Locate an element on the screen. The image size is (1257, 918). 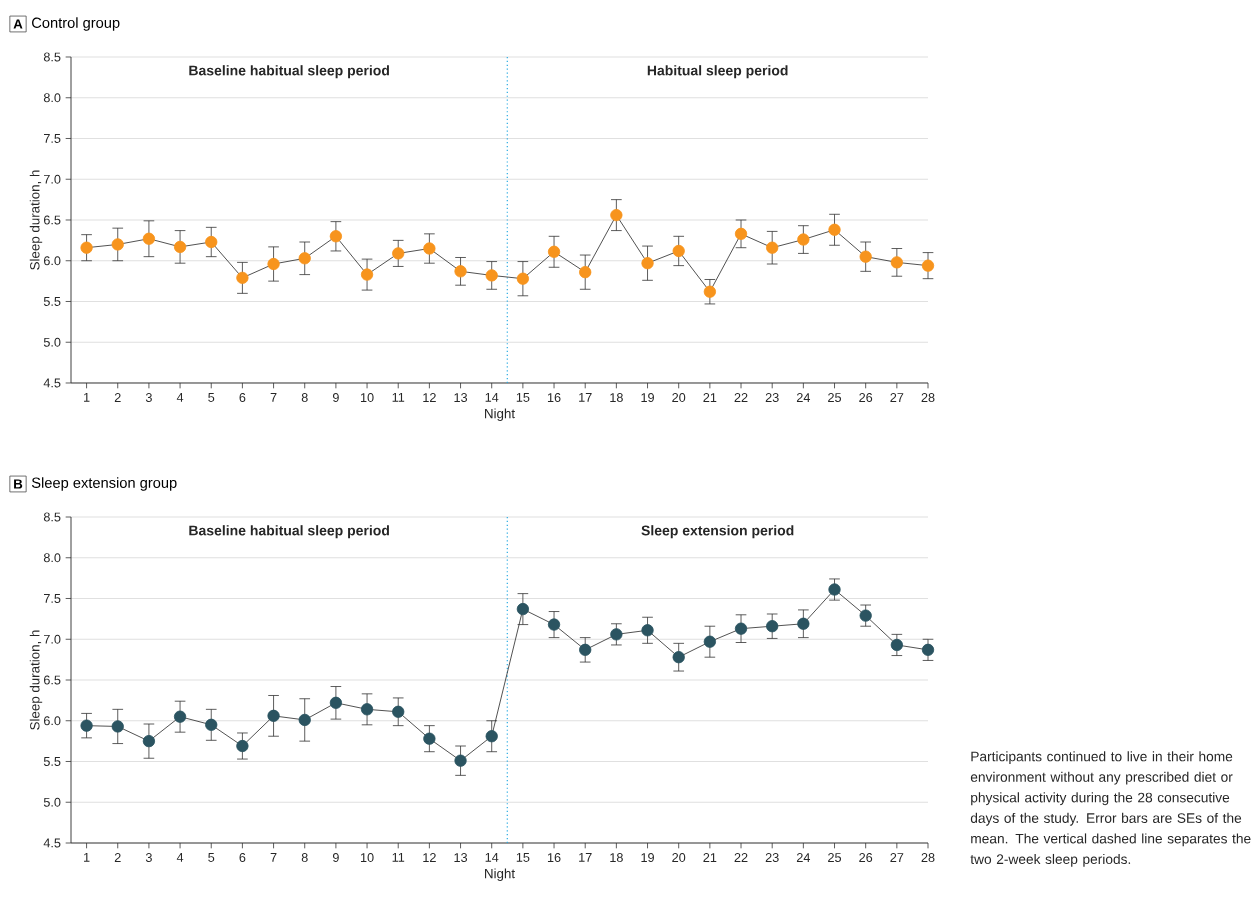
x-tick-label: 27 is located at coordinates (897, 397).